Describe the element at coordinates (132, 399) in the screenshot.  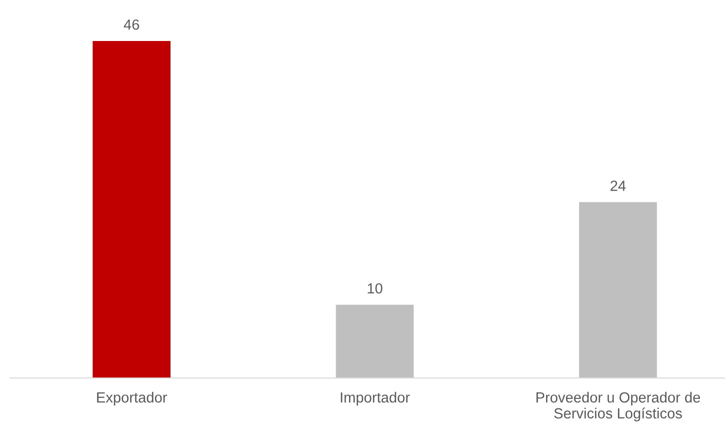
I see `x-tick-label: Exportador` at that location.